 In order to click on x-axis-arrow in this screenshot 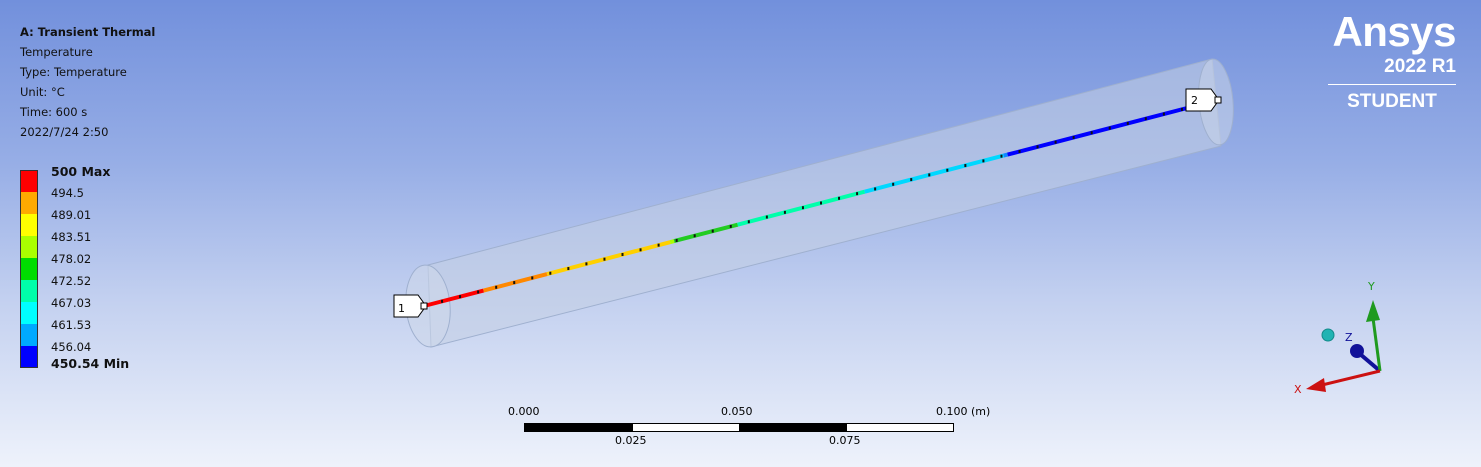, I will do `click(1351, 378)`.